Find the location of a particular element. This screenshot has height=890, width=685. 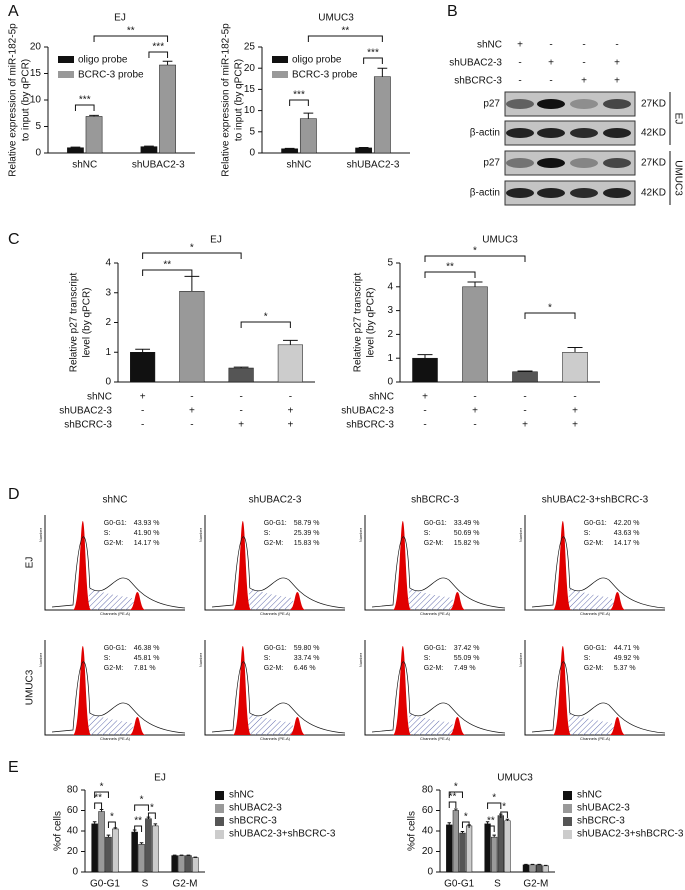

blot-cell-line: UMUC3 is located at coordinates (677, 178).